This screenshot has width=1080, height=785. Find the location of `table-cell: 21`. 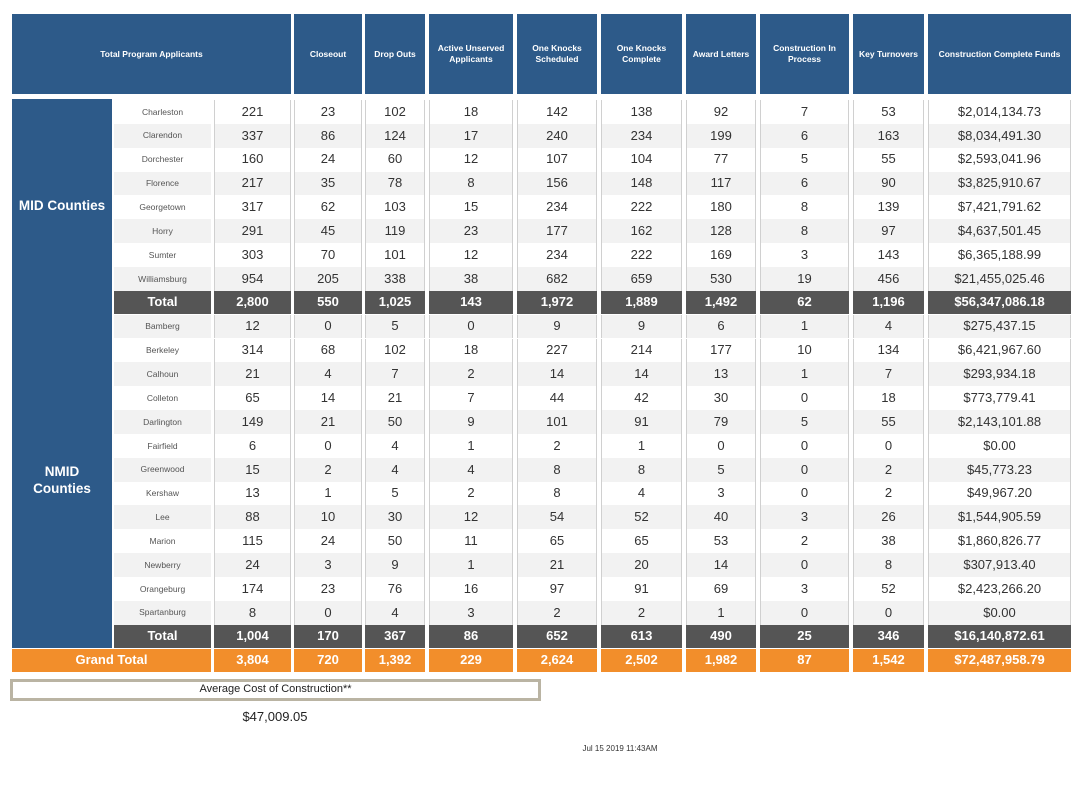

table-cell: 21 is located at coordinates (557, 565).